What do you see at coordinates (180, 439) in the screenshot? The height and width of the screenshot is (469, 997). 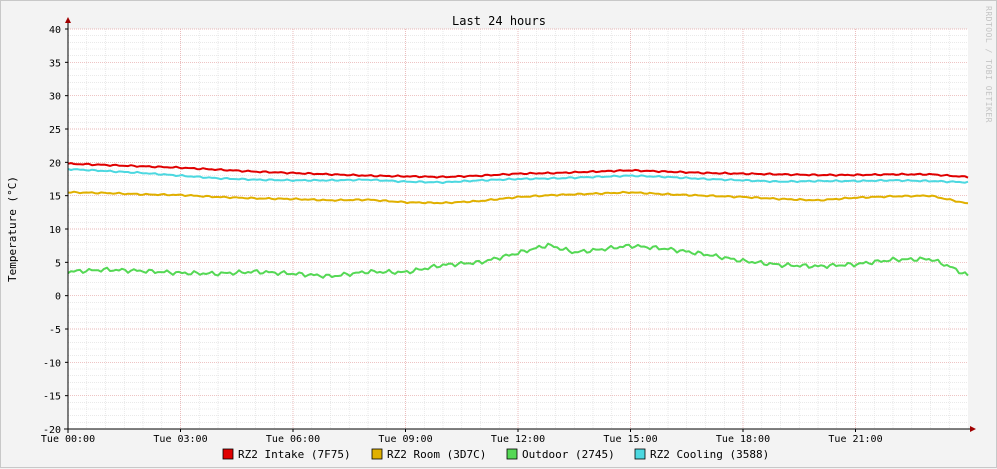 I see `x-tick-label: Tue 03:00` at bounding box center [180, 439].